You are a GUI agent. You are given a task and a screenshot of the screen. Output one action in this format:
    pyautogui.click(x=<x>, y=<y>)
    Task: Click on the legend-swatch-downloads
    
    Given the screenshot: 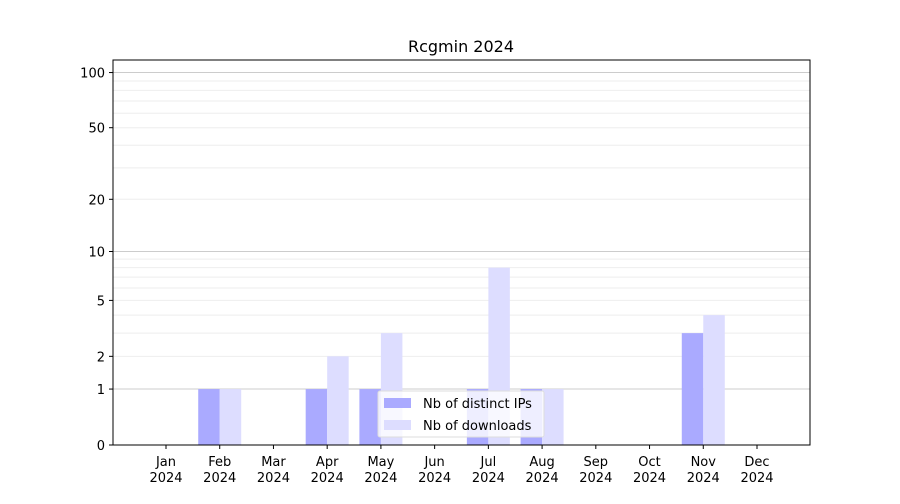 What is the action you would take?
    pyautogui.click(x=397, y=425)
    